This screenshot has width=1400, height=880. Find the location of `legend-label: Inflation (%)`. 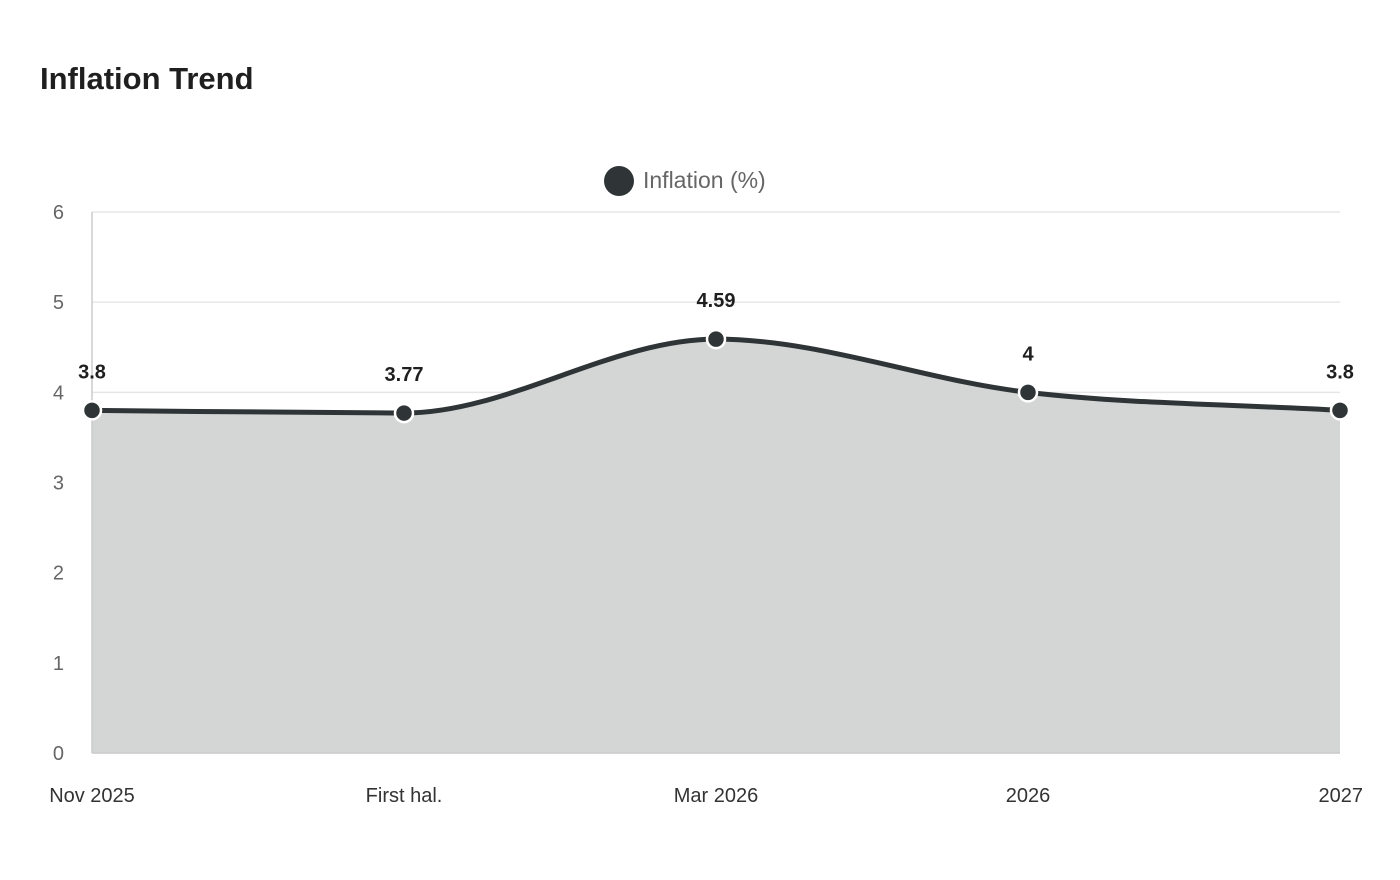

legend-label: Inflation (%) is located at coordinates (704, 180).